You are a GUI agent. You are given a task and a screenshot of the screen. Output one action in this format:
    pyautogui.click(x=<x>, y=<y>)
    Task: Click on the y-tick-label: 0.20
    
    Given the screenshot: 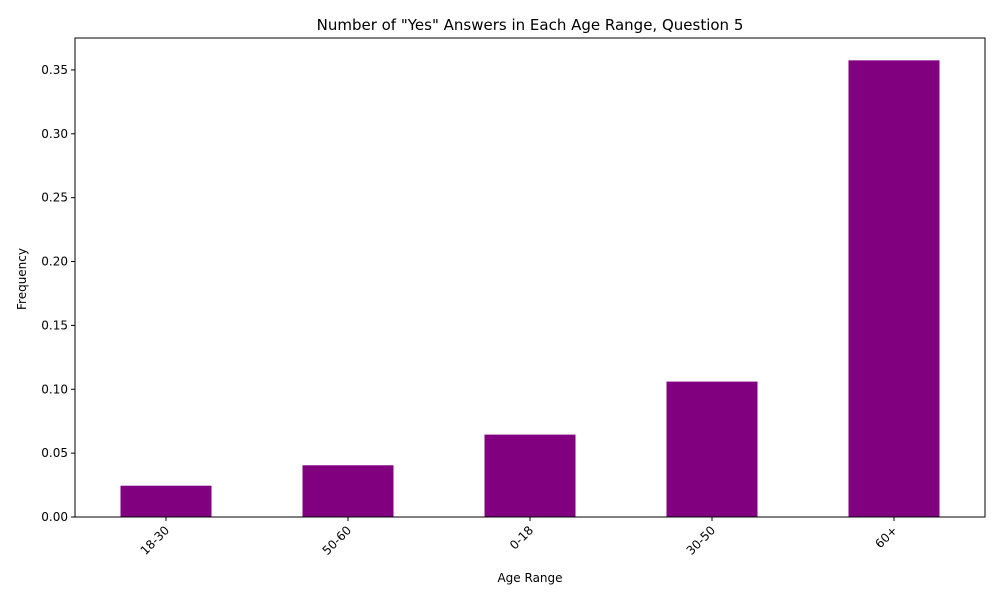 What is the action you would take?
    pyautogui.click(x=54, y=262)
    